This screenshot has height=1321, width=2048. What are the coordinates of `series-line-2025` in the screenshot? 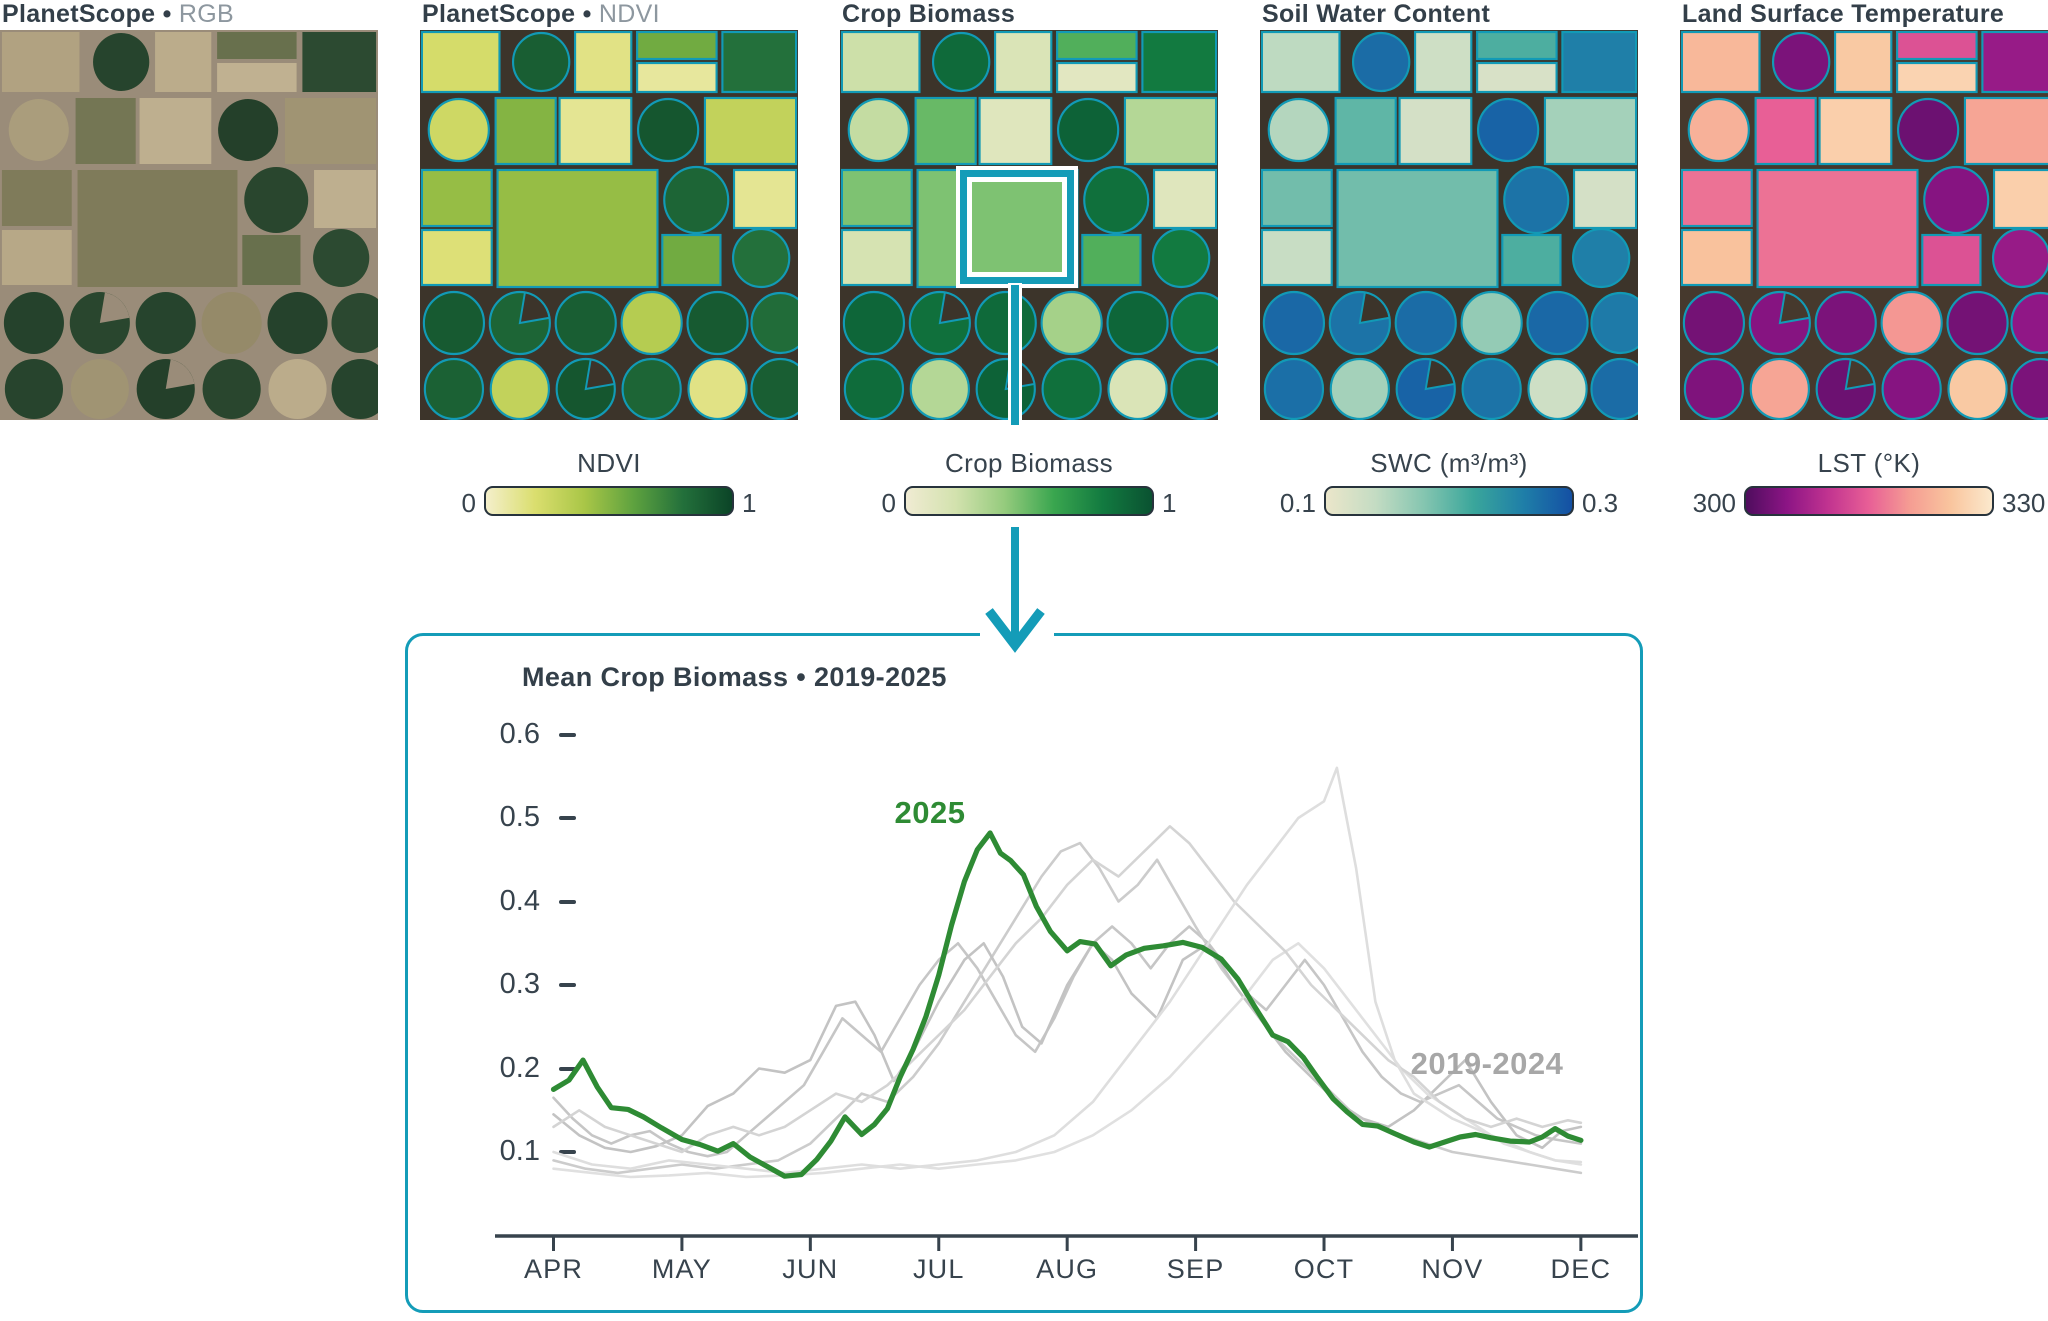 It's located at (1067, 1004).